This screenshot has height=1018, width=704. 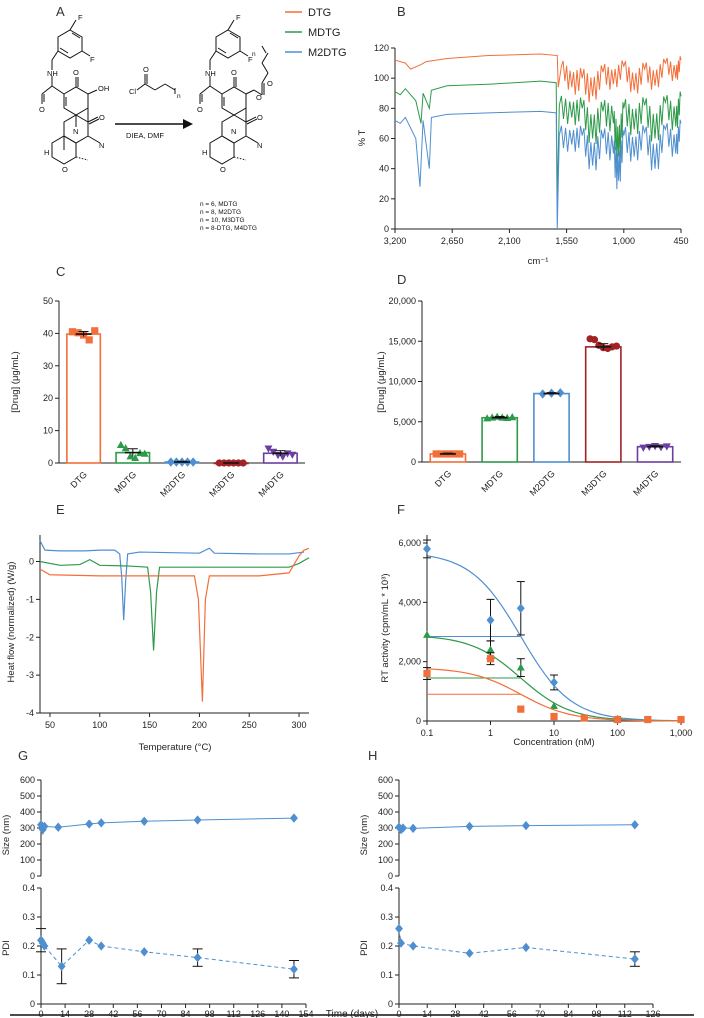 What do you see at coordinates (46, 152) in the screenshot?
I see `atom-h-left: H` at bounding box center [46, 152].